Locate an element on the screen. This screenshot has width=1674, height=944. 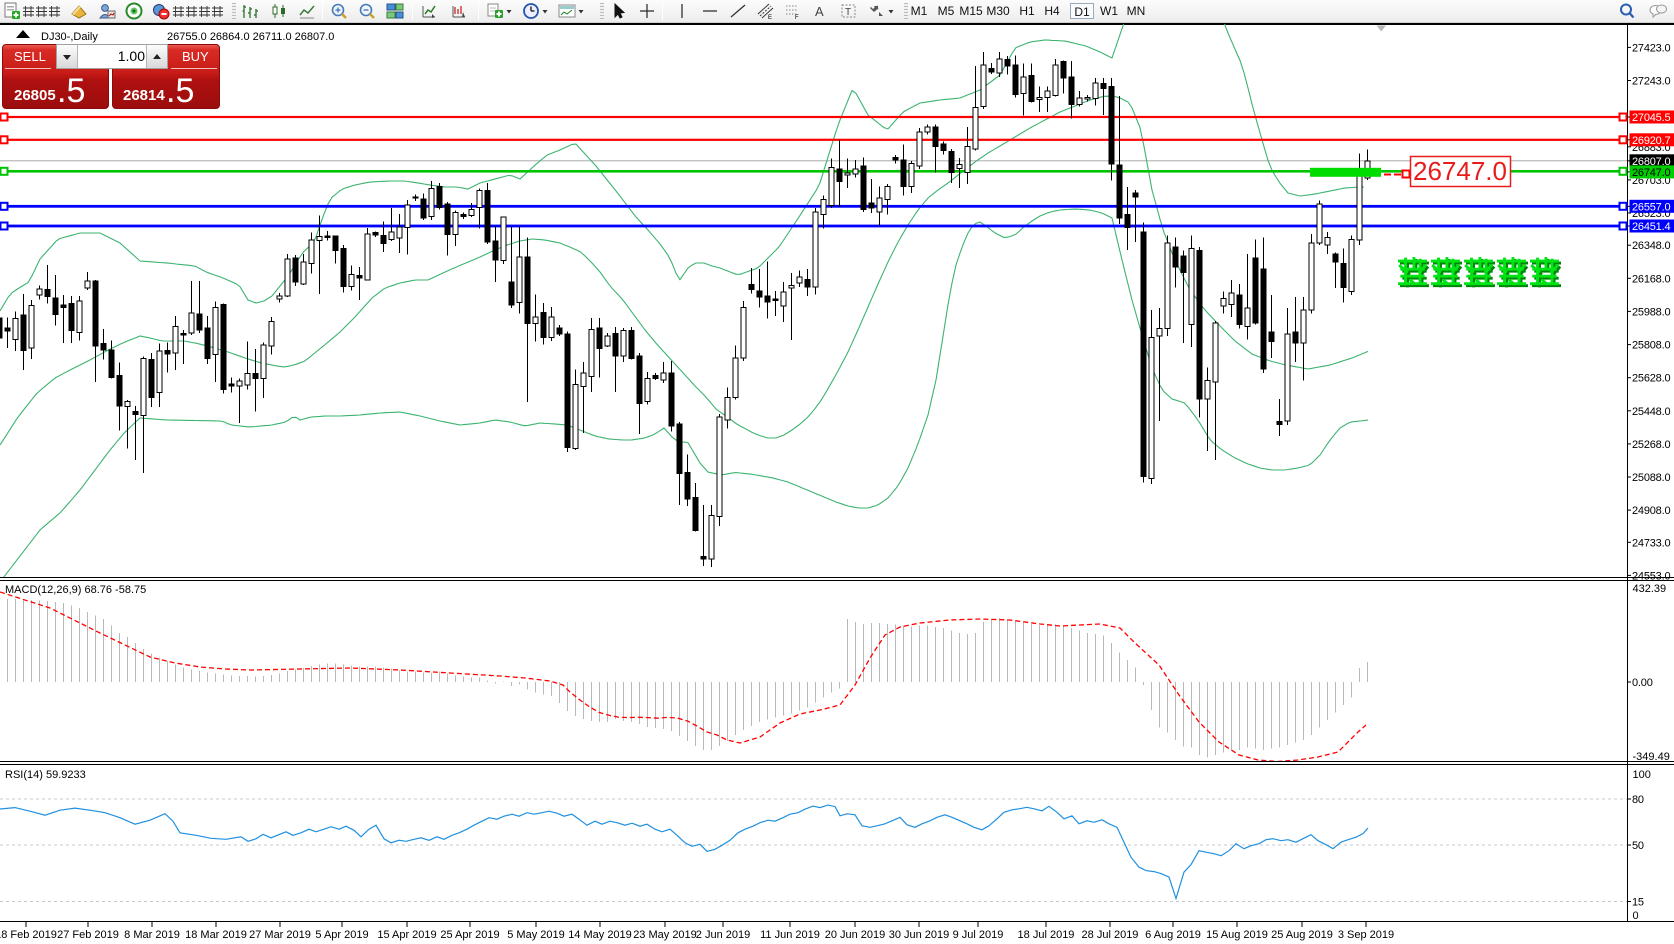
svg-text: 14 May 2019 is located at coordinates (600, 935).